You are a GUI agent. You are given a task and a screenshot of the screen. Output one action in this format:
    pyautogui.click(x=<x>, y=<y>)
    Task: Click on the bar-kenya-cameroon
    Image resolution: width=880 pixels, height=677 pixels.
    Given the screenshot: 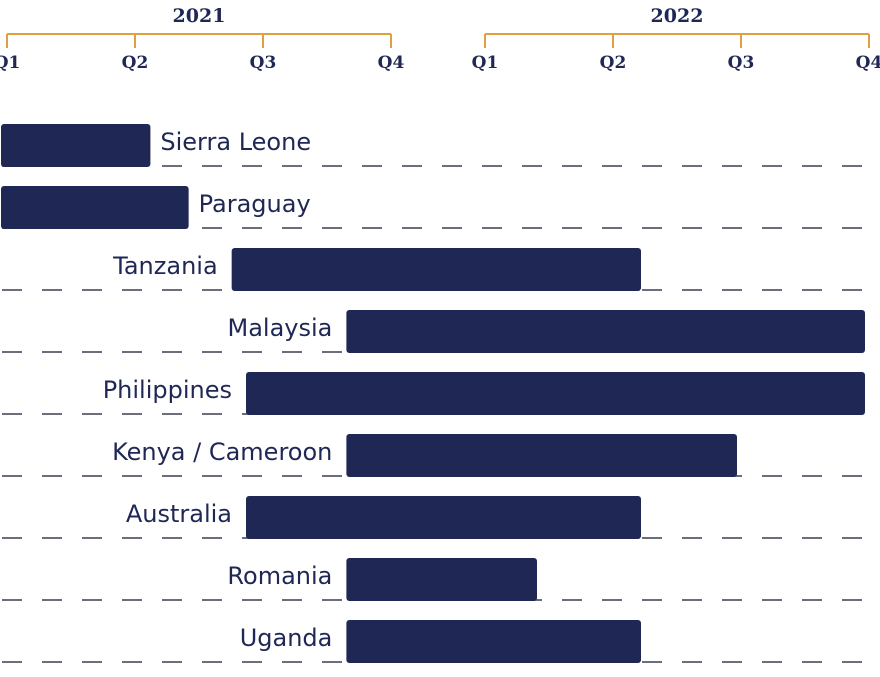 What is the action you would take?
    pyautogui.click(x=541, y=455)
    